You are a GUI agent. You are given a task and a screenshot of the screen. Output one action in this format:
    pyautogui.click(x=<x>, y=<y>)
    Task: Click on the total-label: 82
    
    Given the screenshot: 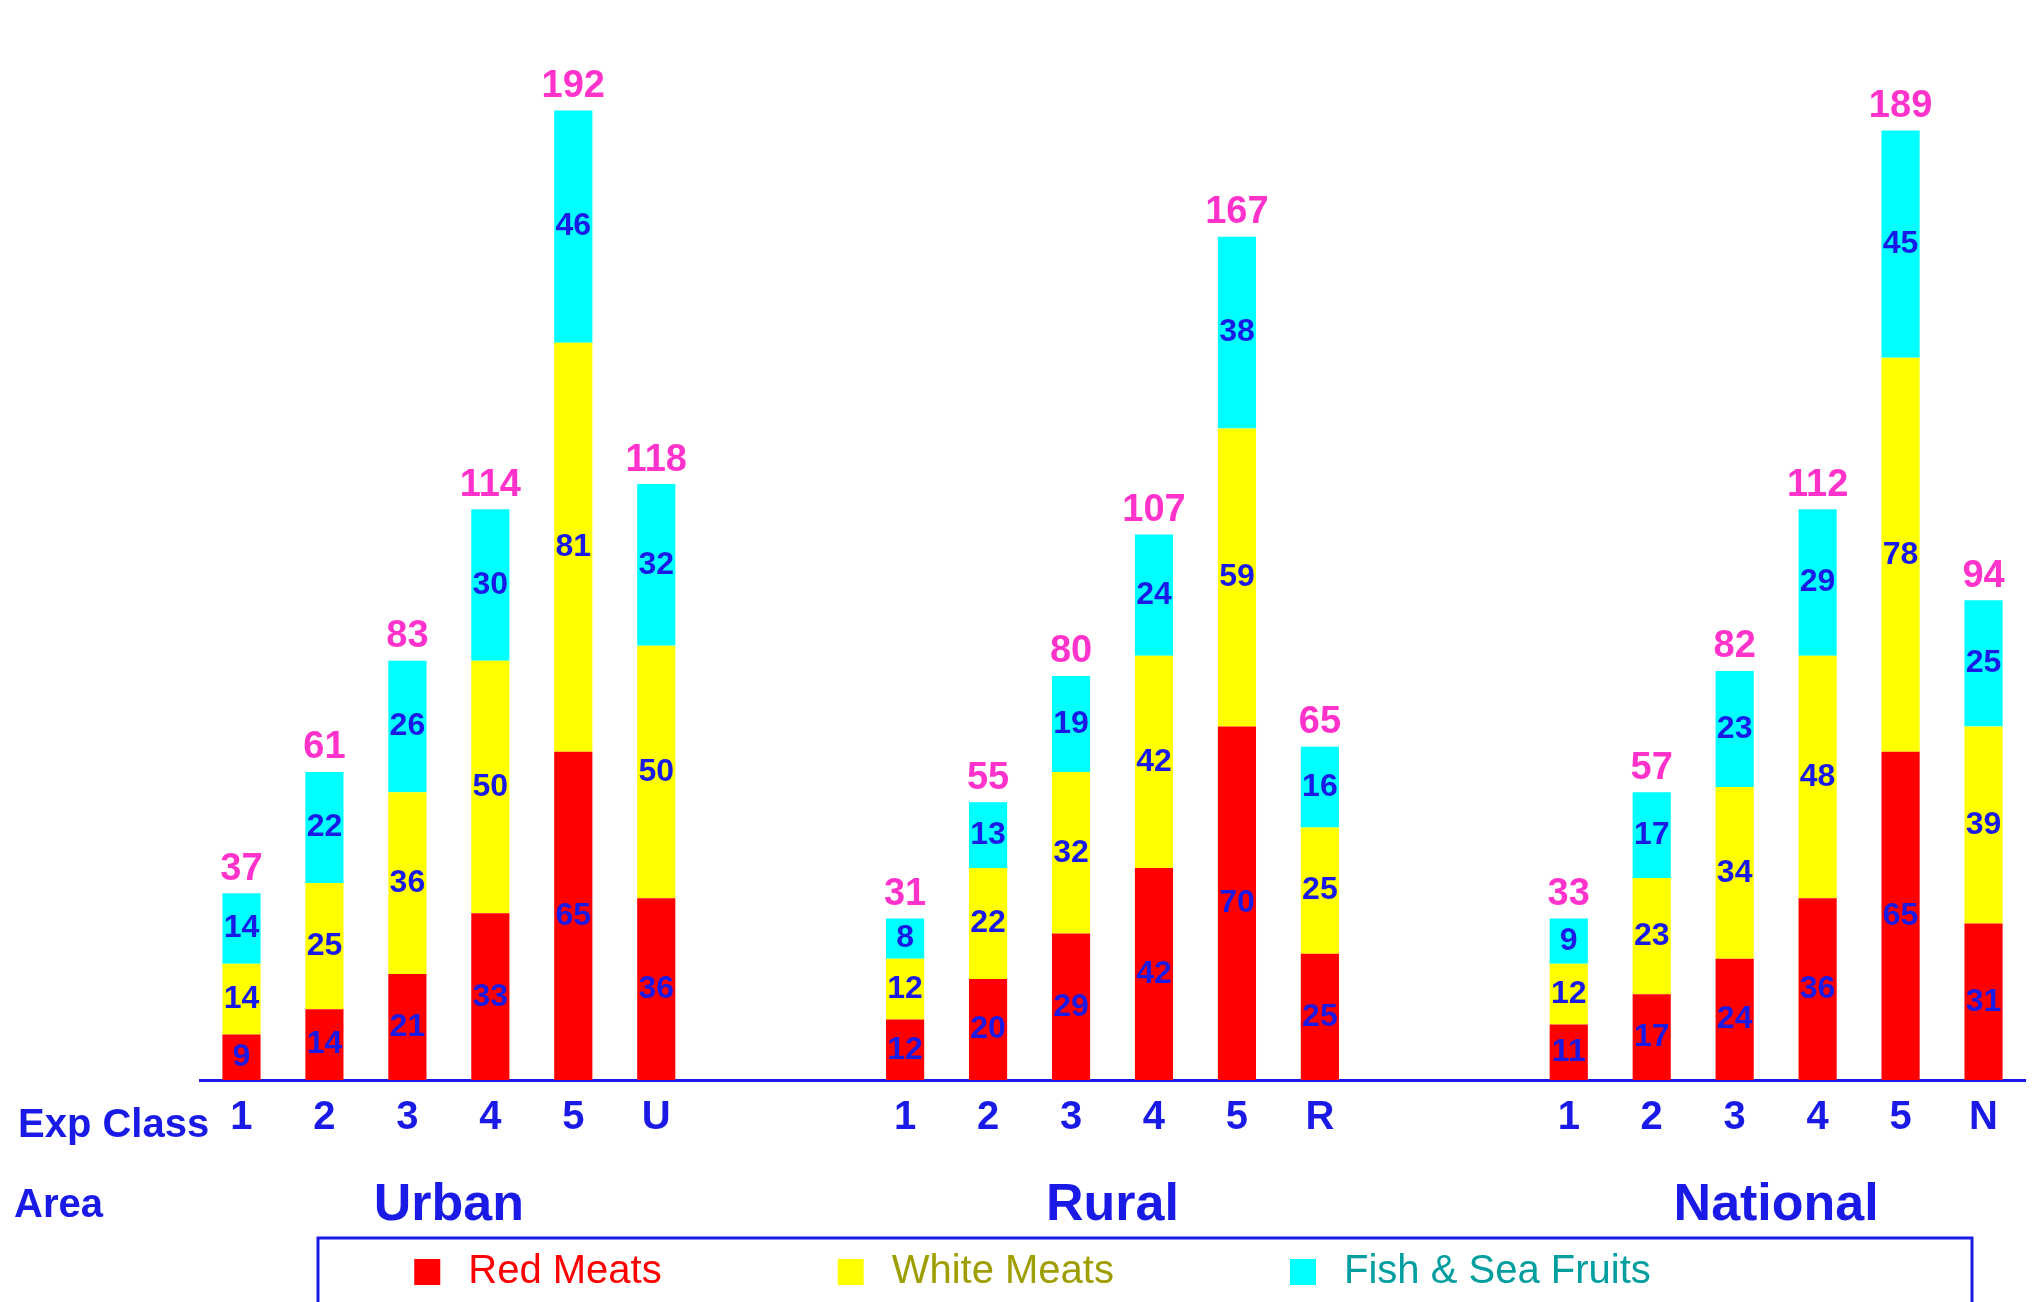 What is the action you would take?
    pyautogui.click(x=1734, y=644)
    